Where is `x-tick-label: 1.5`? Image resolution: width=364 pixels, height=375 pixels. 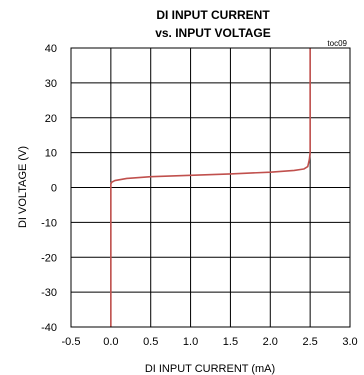 x-tick-label: 1.5 is located at coordinates (230, 342).